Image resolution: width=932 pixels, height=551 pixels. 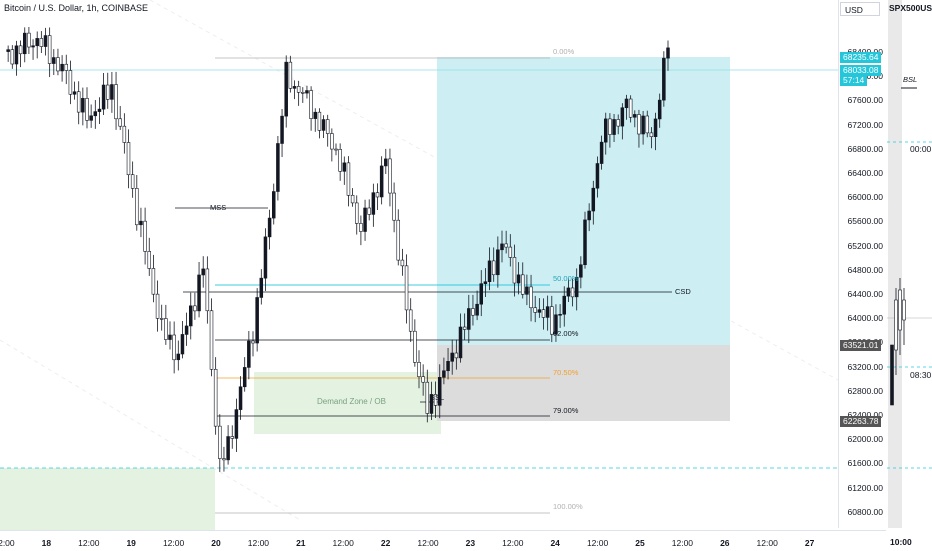 I want to click on price-tick-label: 63200.00, so click(x=865, y=366).